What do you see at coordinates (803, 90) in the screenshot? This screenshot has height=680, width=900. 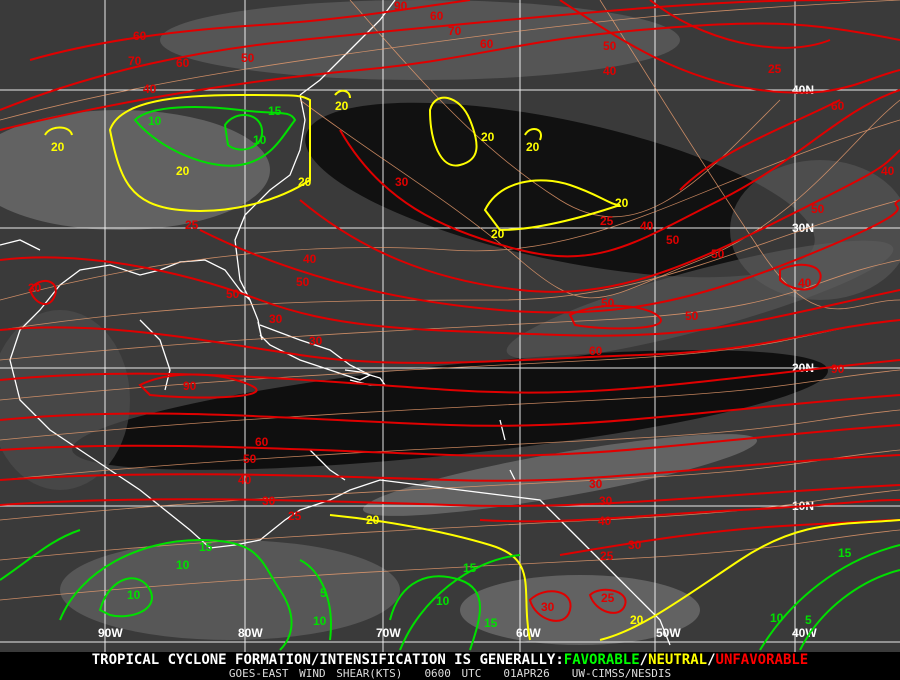 I see `lat-label: 40N` at bounding box center [803, 90].